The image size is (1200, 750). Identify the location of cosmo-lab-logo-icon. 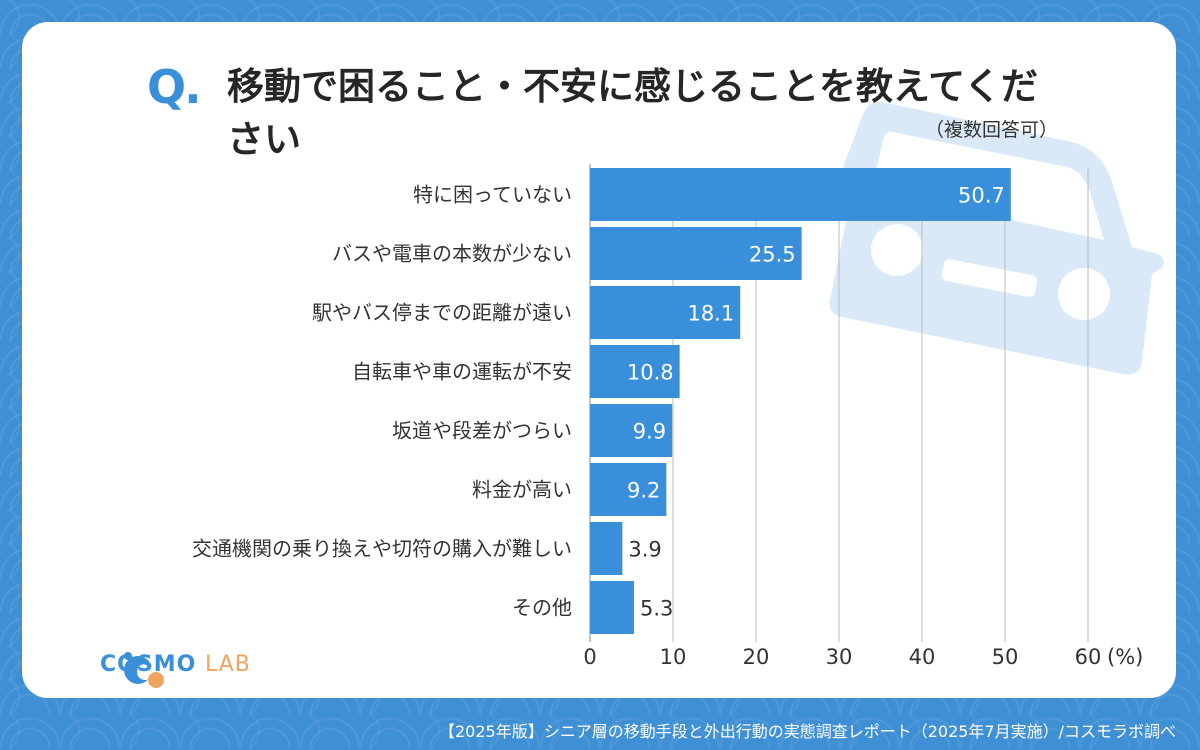
(144, 670).